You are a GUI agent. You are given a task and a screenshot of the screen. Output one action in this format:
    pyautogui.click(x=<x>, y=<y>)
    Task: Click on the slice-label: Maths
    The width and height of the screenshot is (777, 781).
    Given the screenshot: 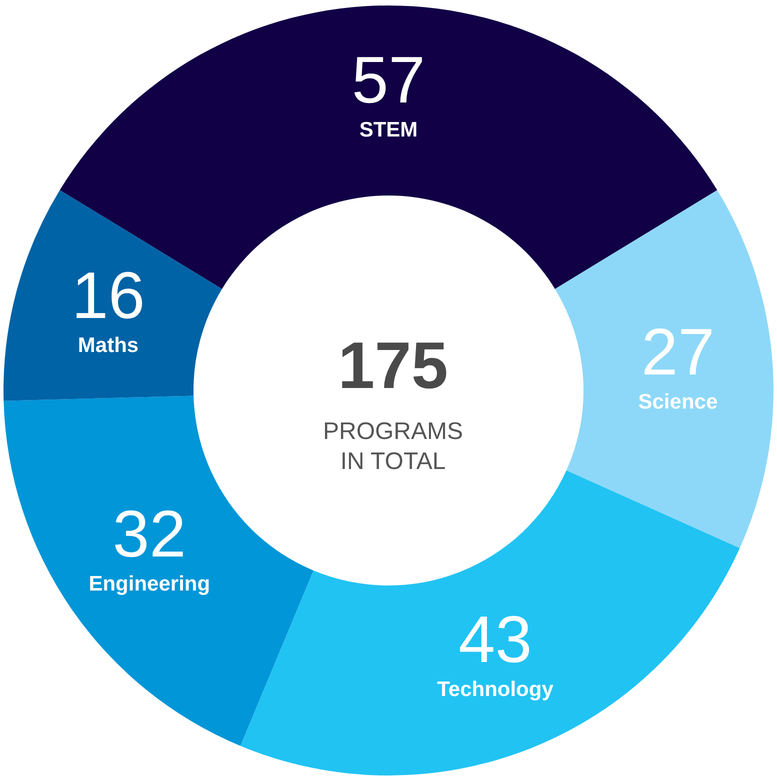 What is the action you would take?
    pyautogui.click(x=108, y=345)
    